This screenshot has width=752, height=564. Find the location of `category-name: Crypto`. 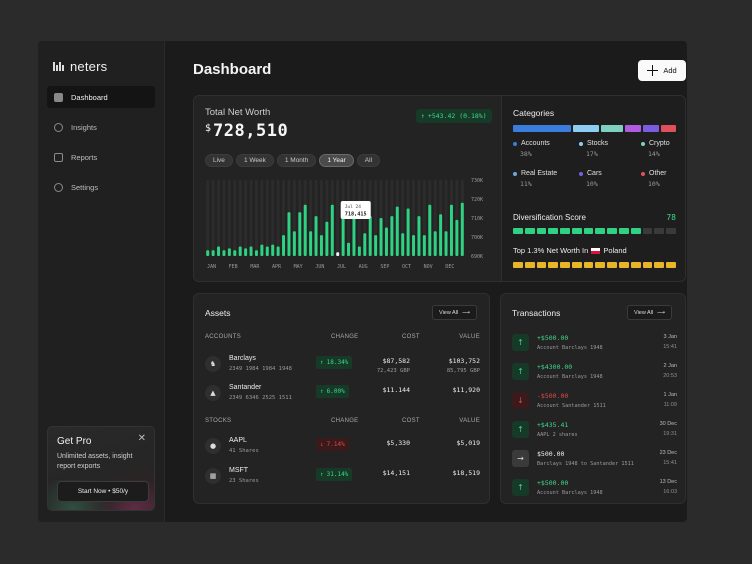

category-name: Crypto is located at coordinates (659, 143).